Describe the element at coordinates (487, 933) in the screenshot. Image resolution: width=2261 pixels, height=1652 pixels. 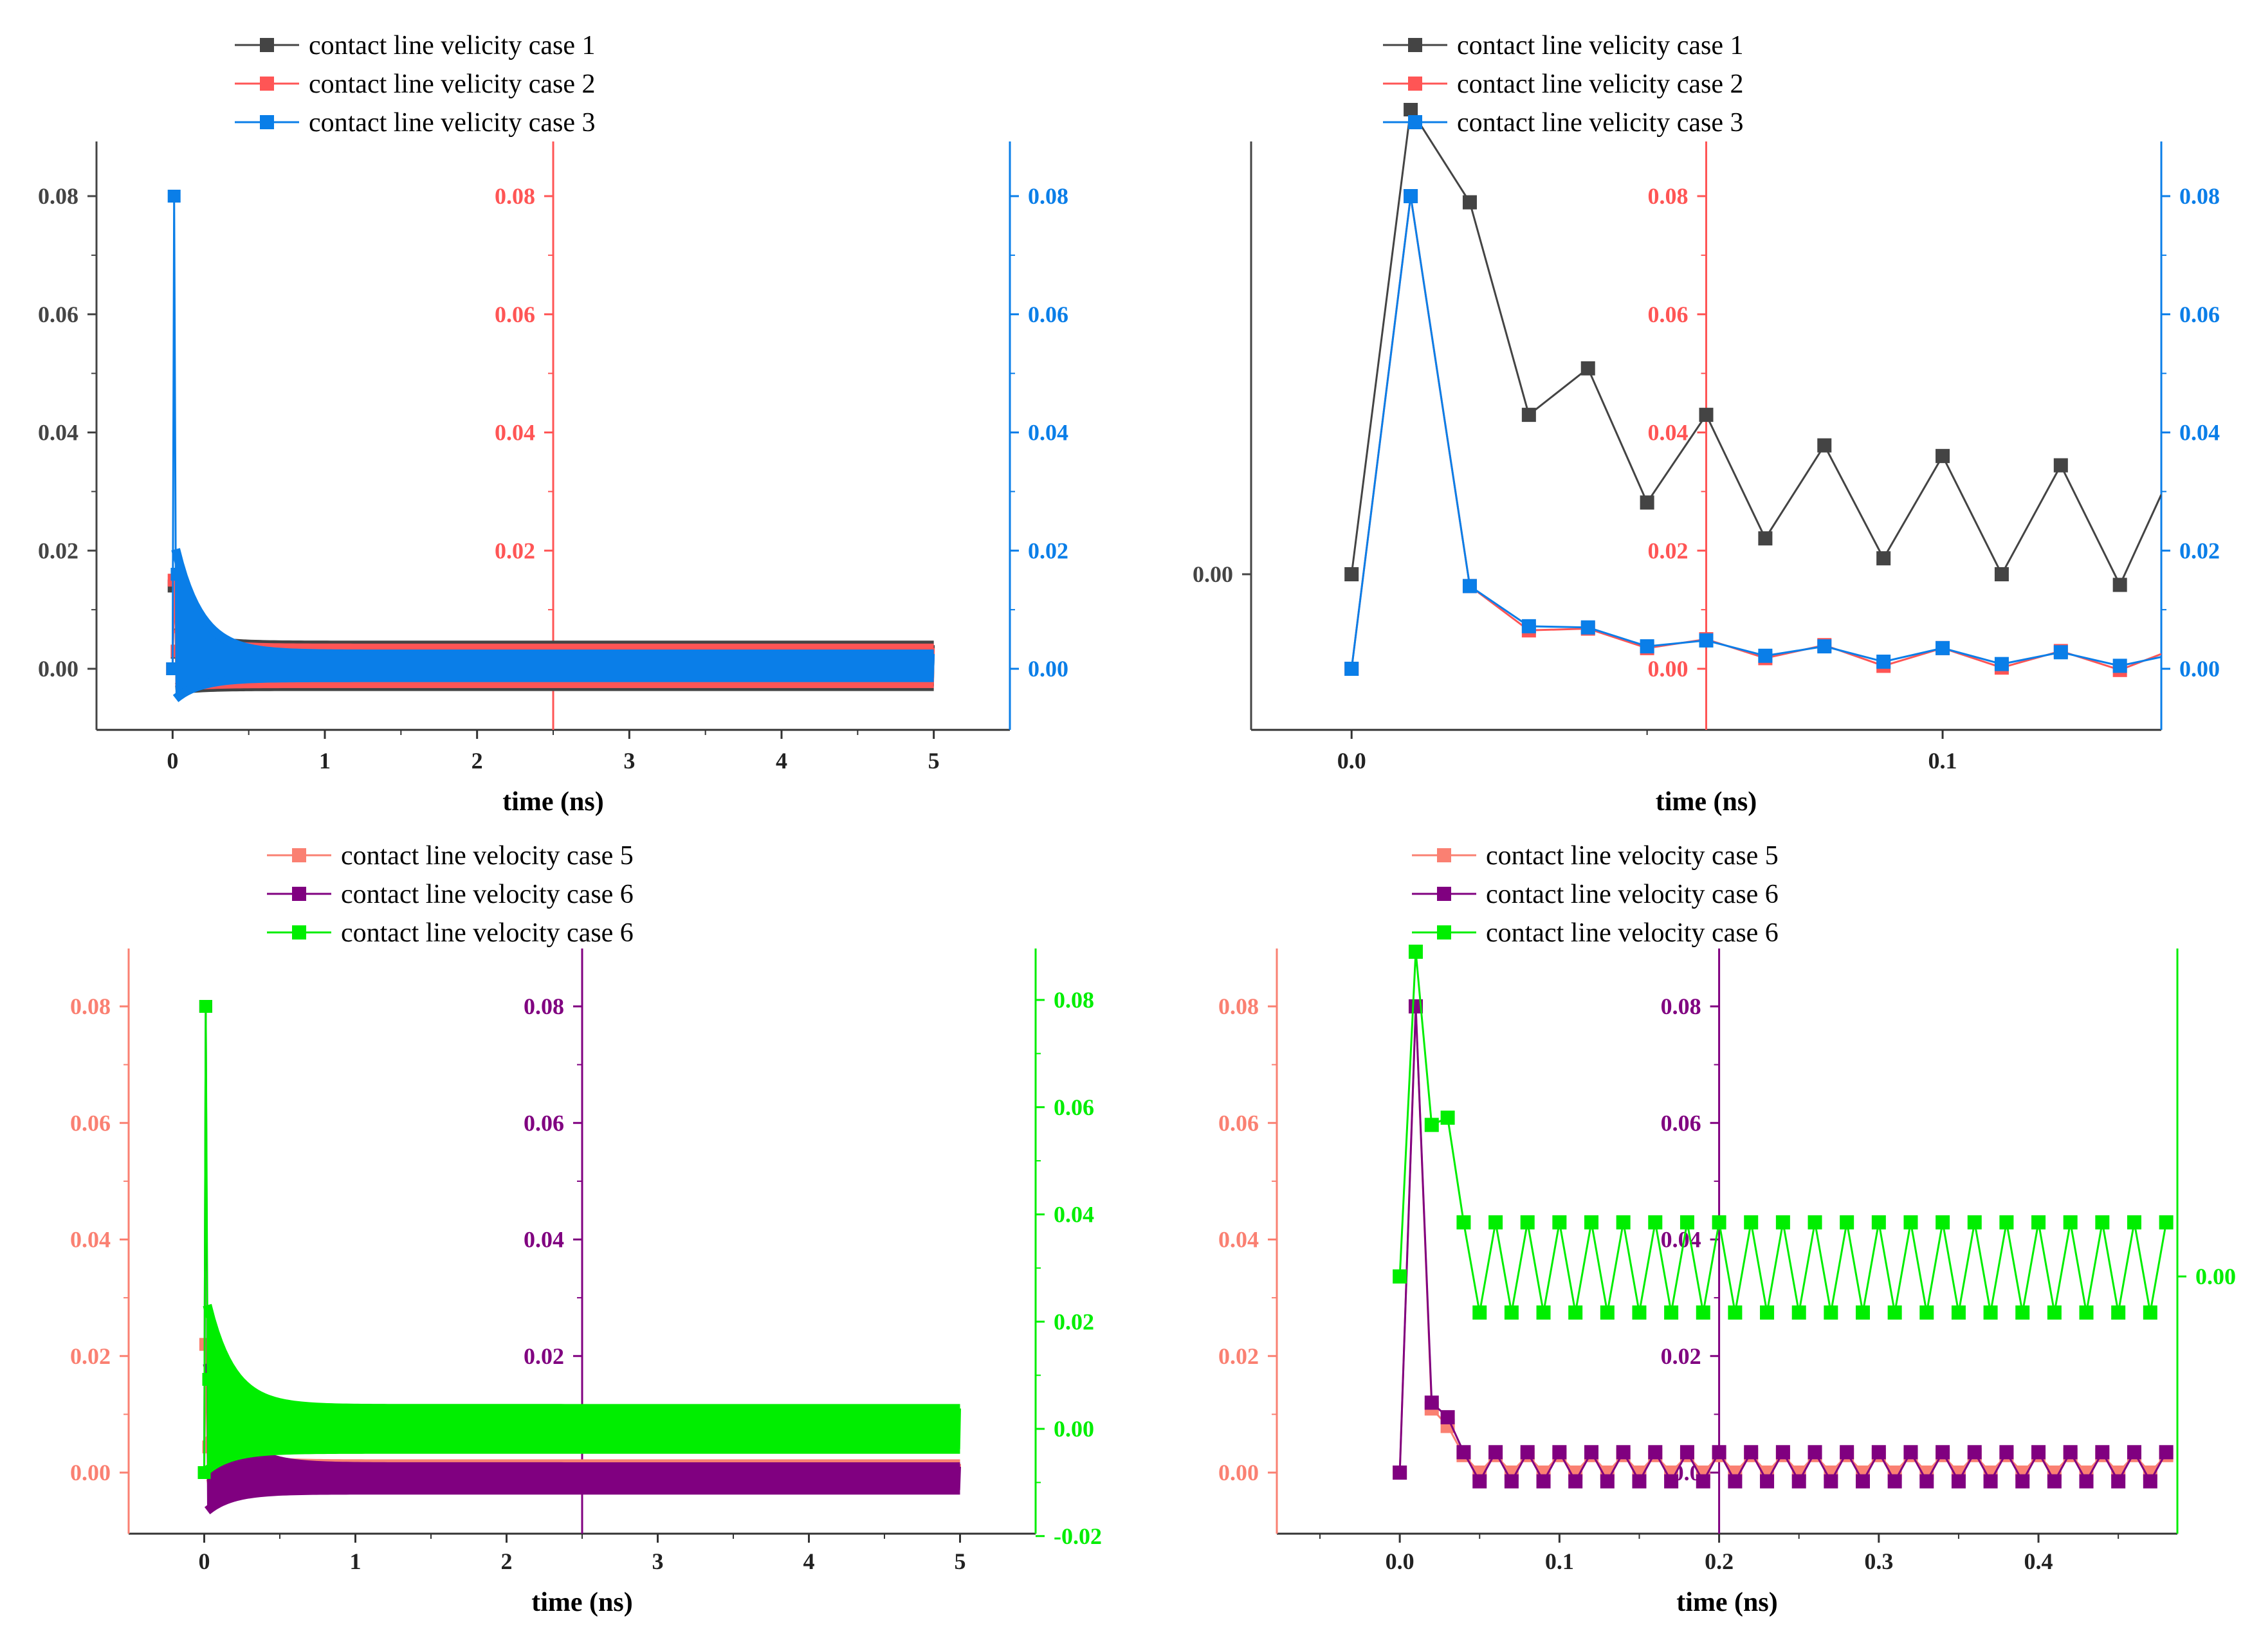
I see `legend-label: contact line velocity case 6` at that location.